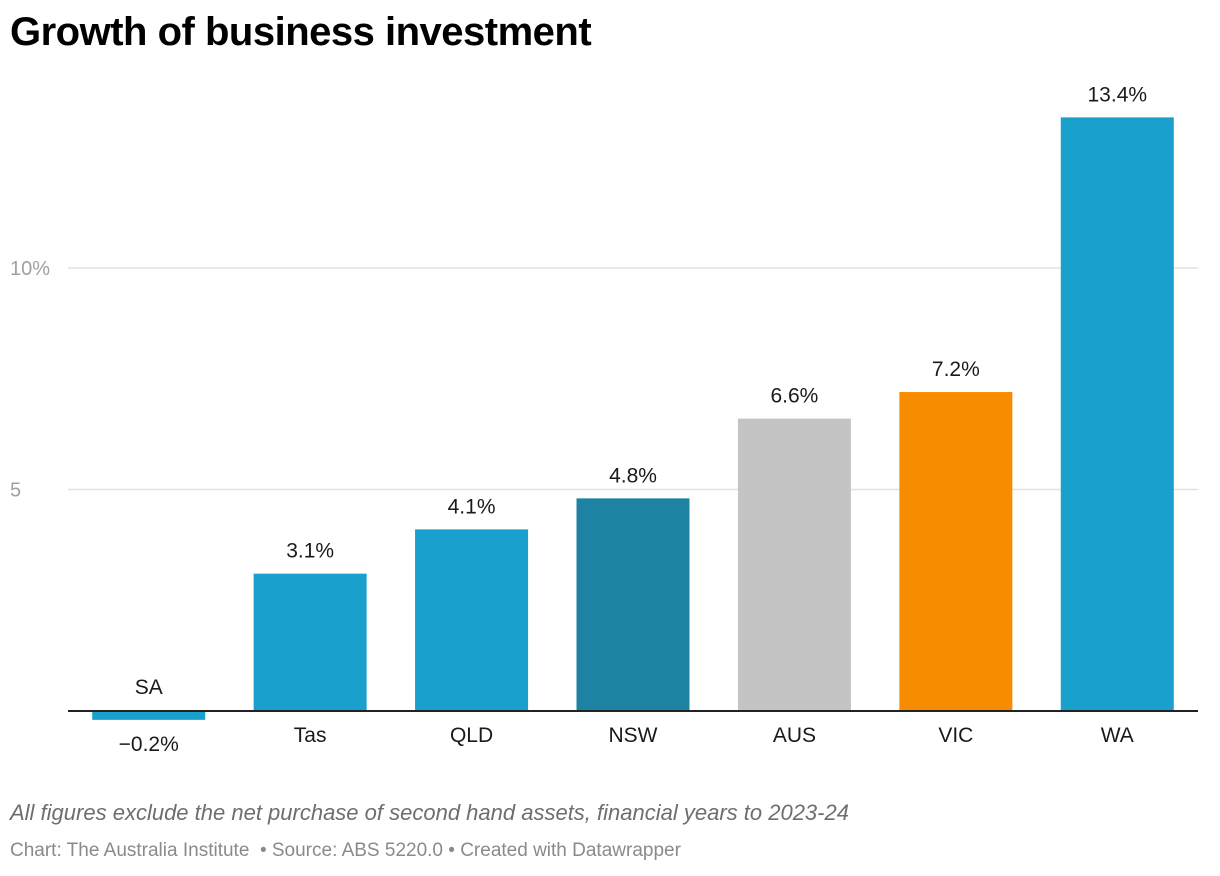 This screenshot has width=1220, height=876. What do you see at coordinates (310, 551) in the screenshot?
I see `value-label: 3.1%` at bounding box center [310, 551].